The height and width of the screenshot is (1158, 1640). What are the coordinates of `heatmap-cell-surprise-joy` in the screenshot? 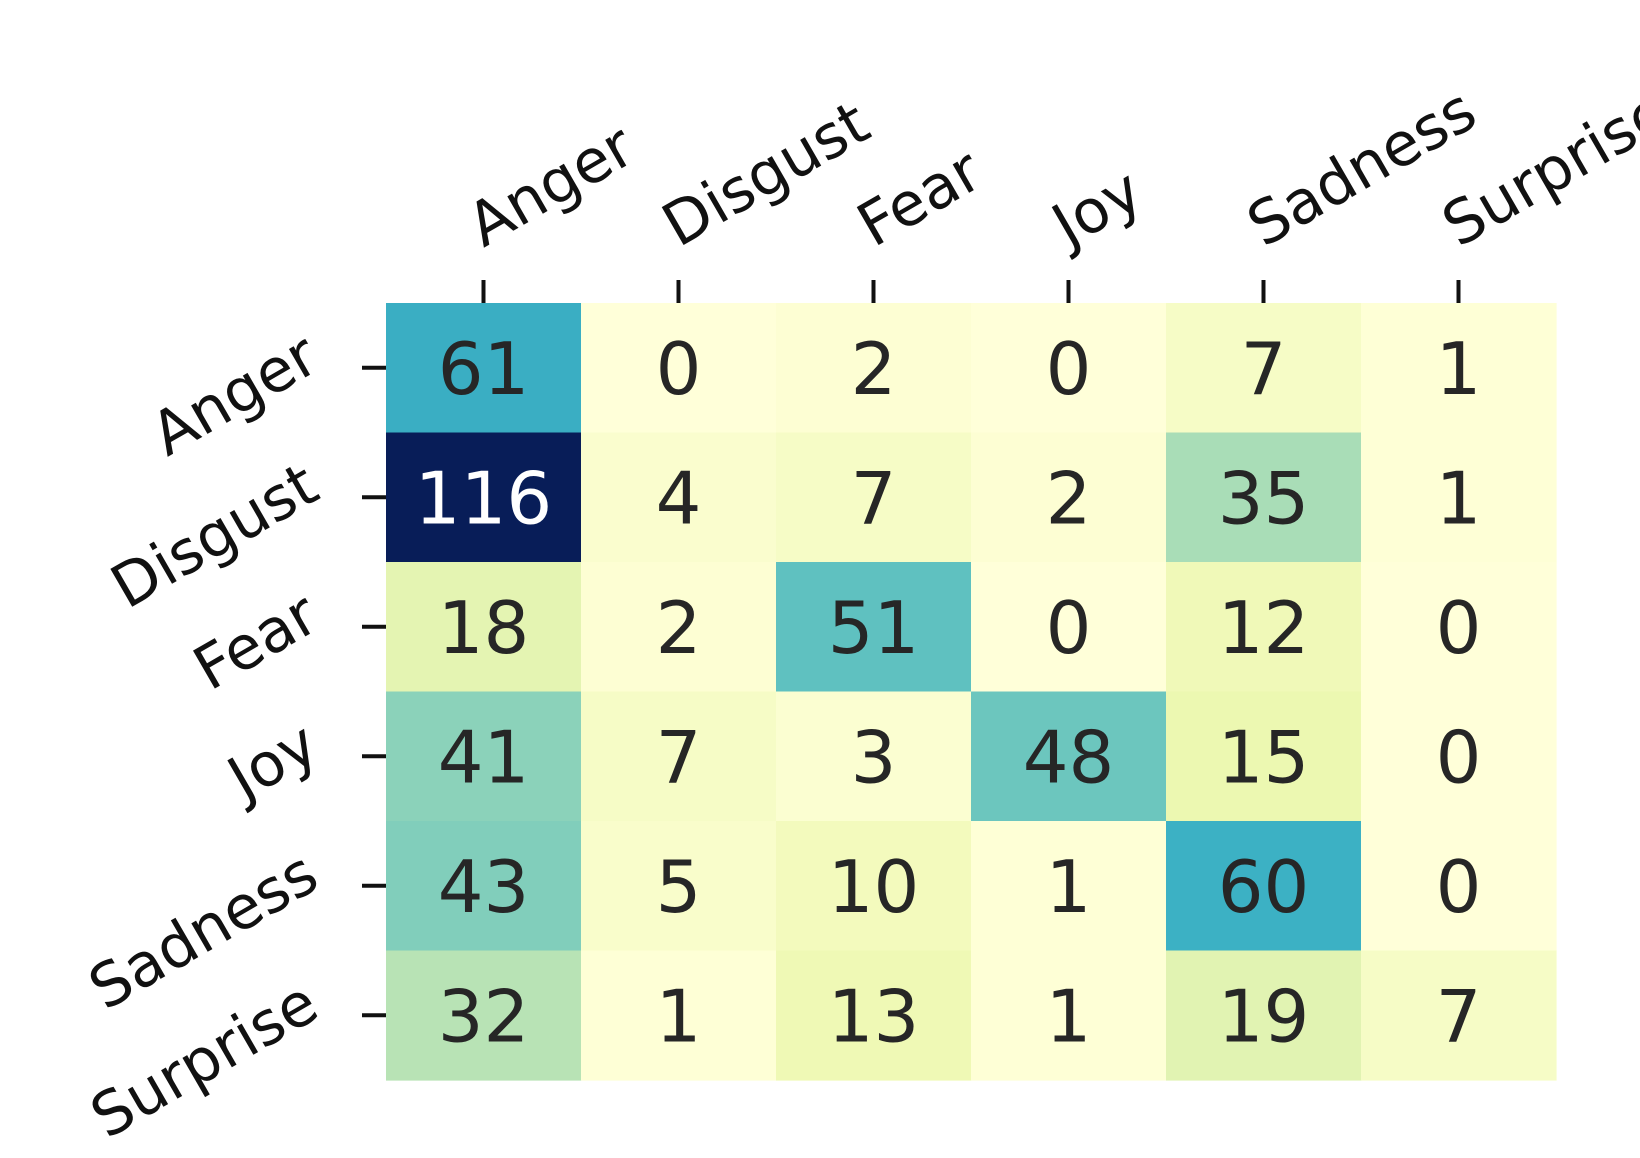 It's located at (1069, 1015).